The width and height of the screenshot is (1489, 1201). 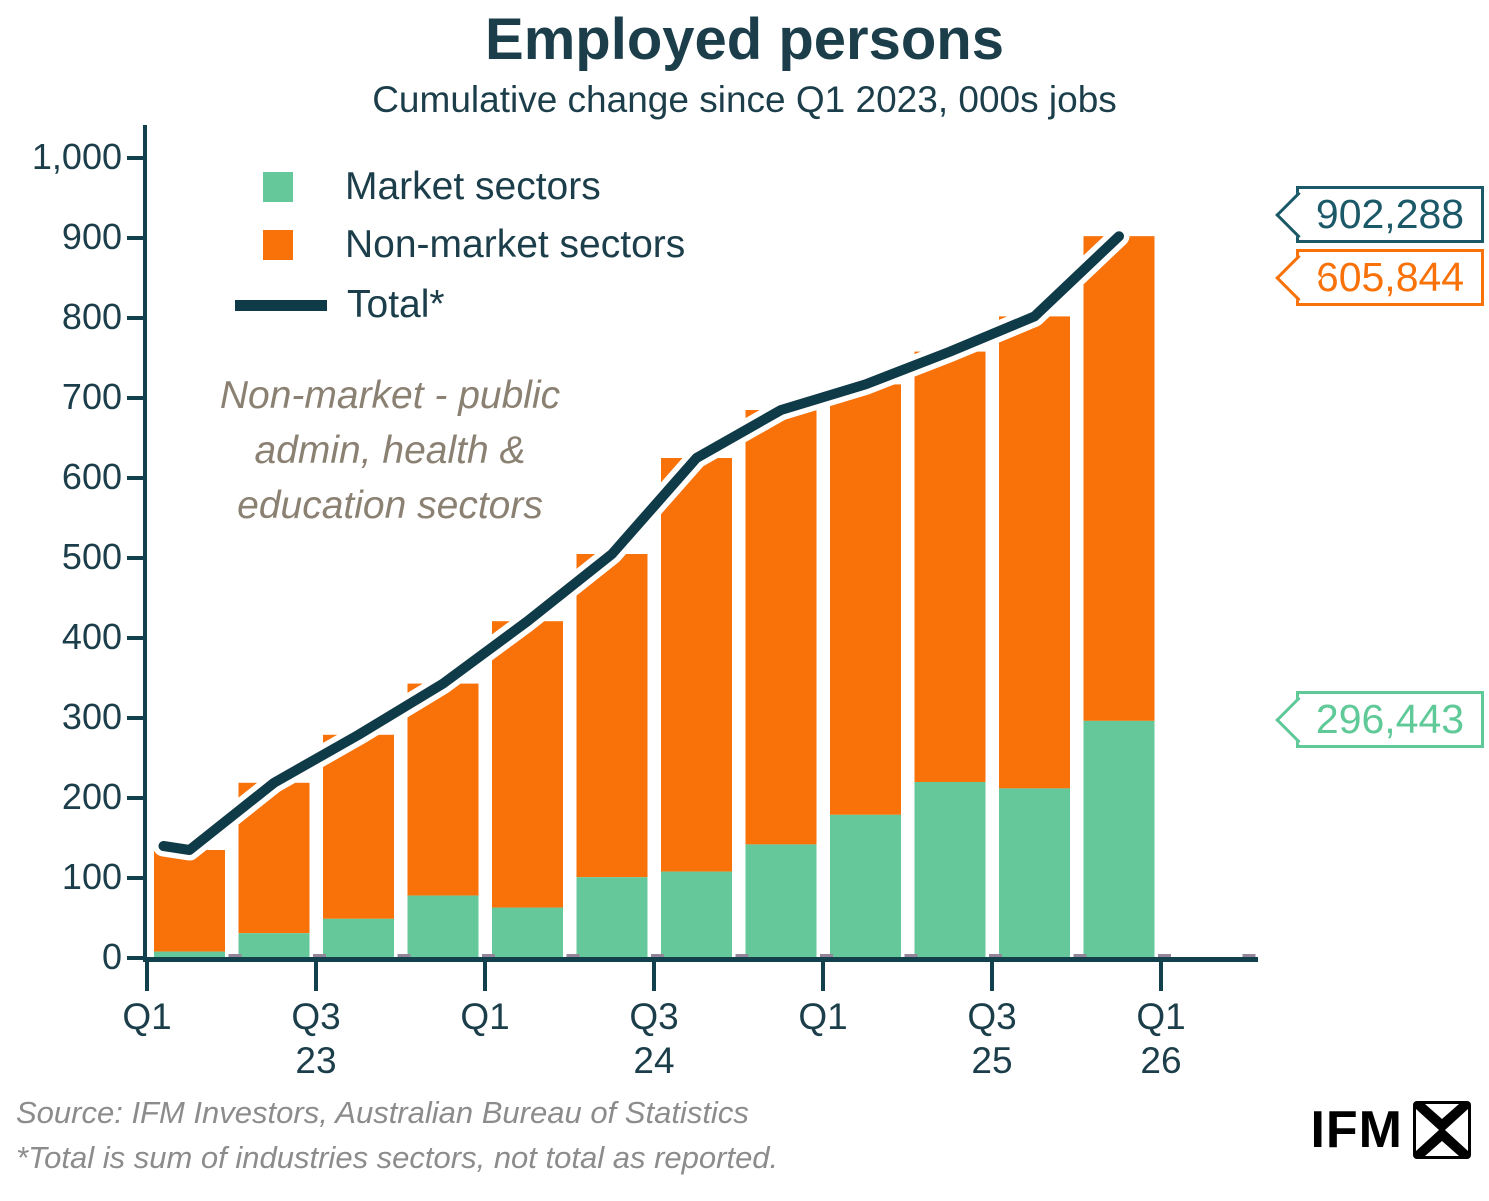 I want to click on x-axis-year-label: 26, so click(x=1161, y=1060).